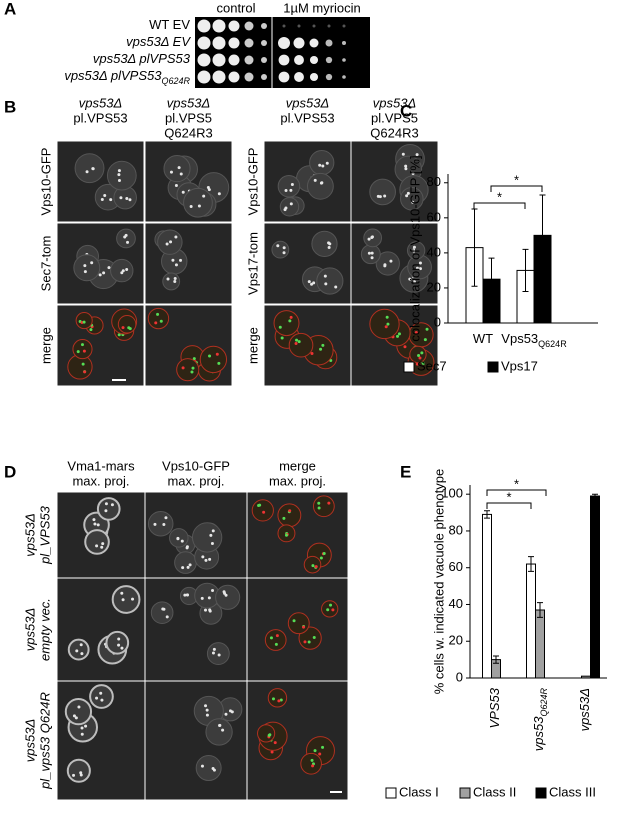  I want to click on y-tick-label: 60, so click(434, 216).